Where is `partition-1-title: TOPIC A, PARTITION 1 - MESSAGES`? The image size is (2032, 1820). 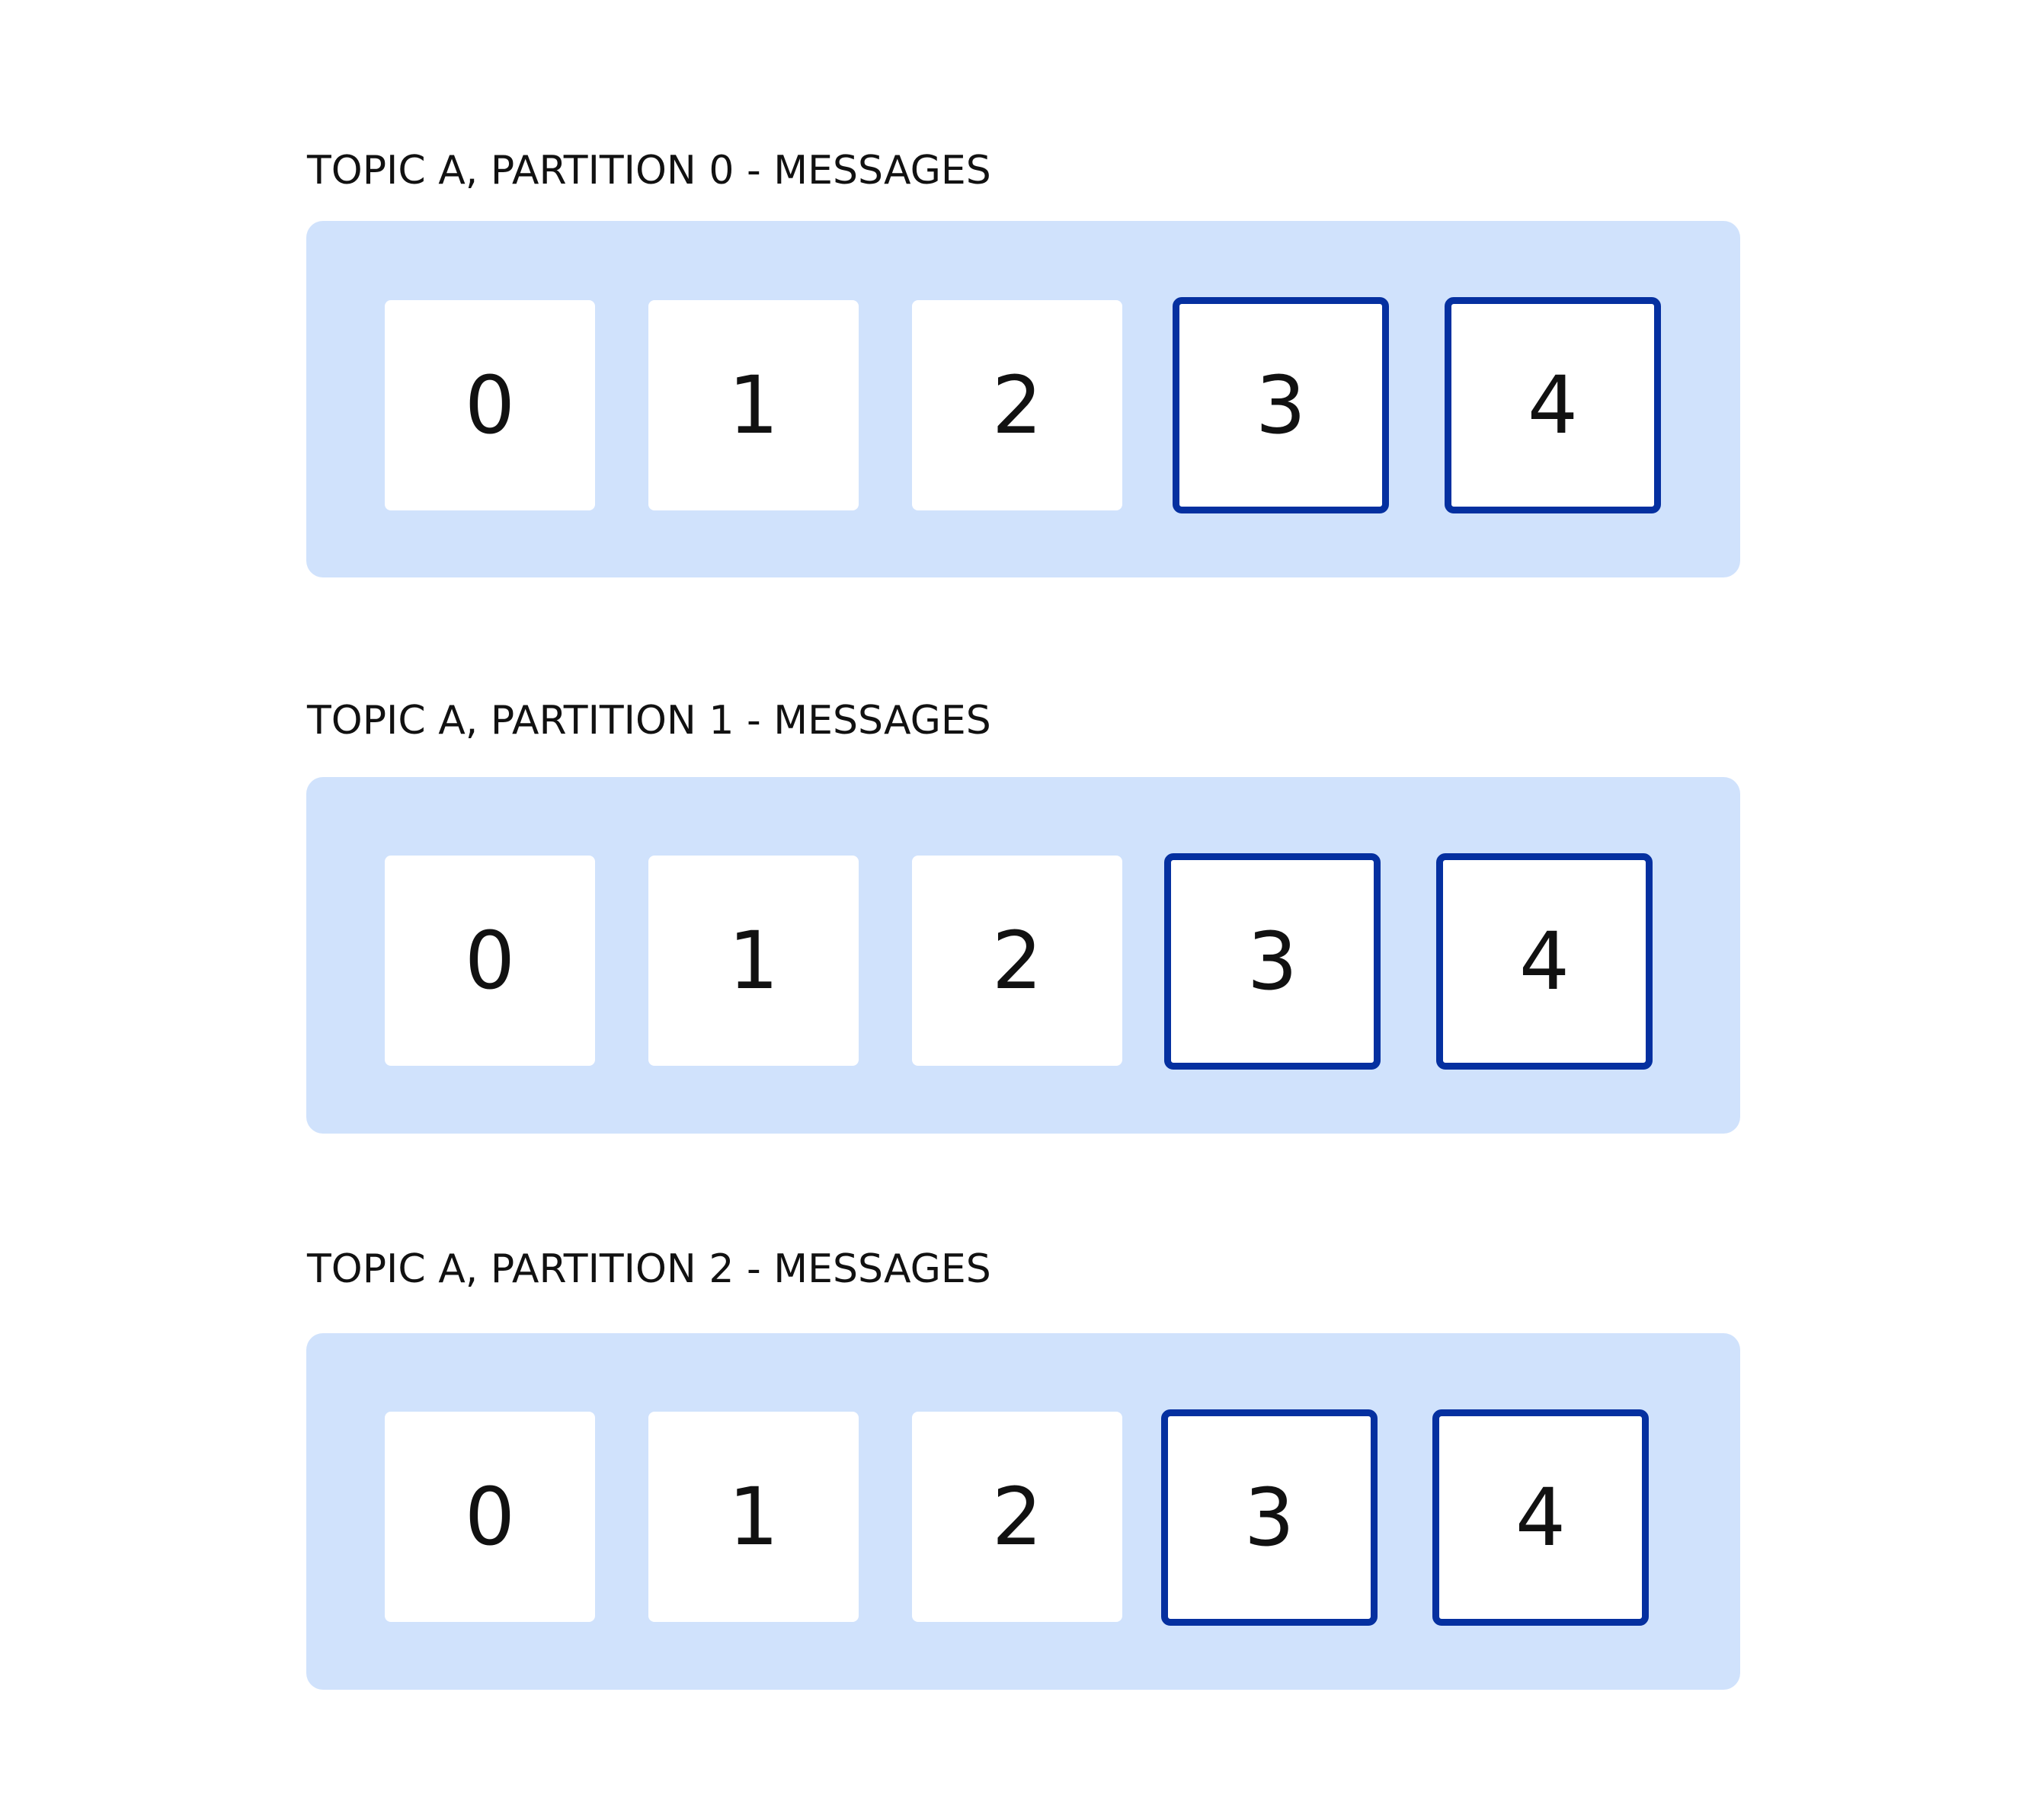 partition-1-title: TOPIC A, PARTITION 1 - MESSAGES is located at coordinates (649, 721).